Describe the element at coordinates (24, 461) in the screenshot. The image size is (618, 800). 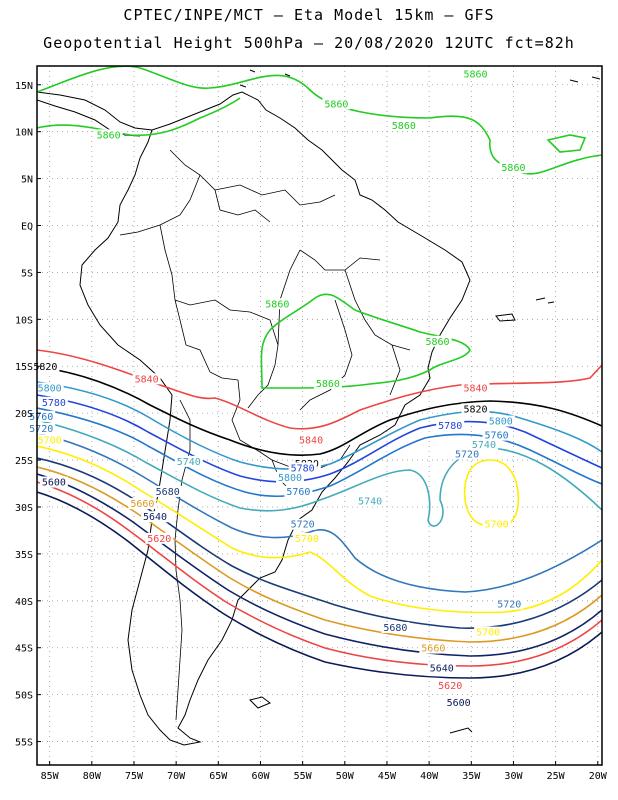
I see `lat-tick-label: 25S` at that location.